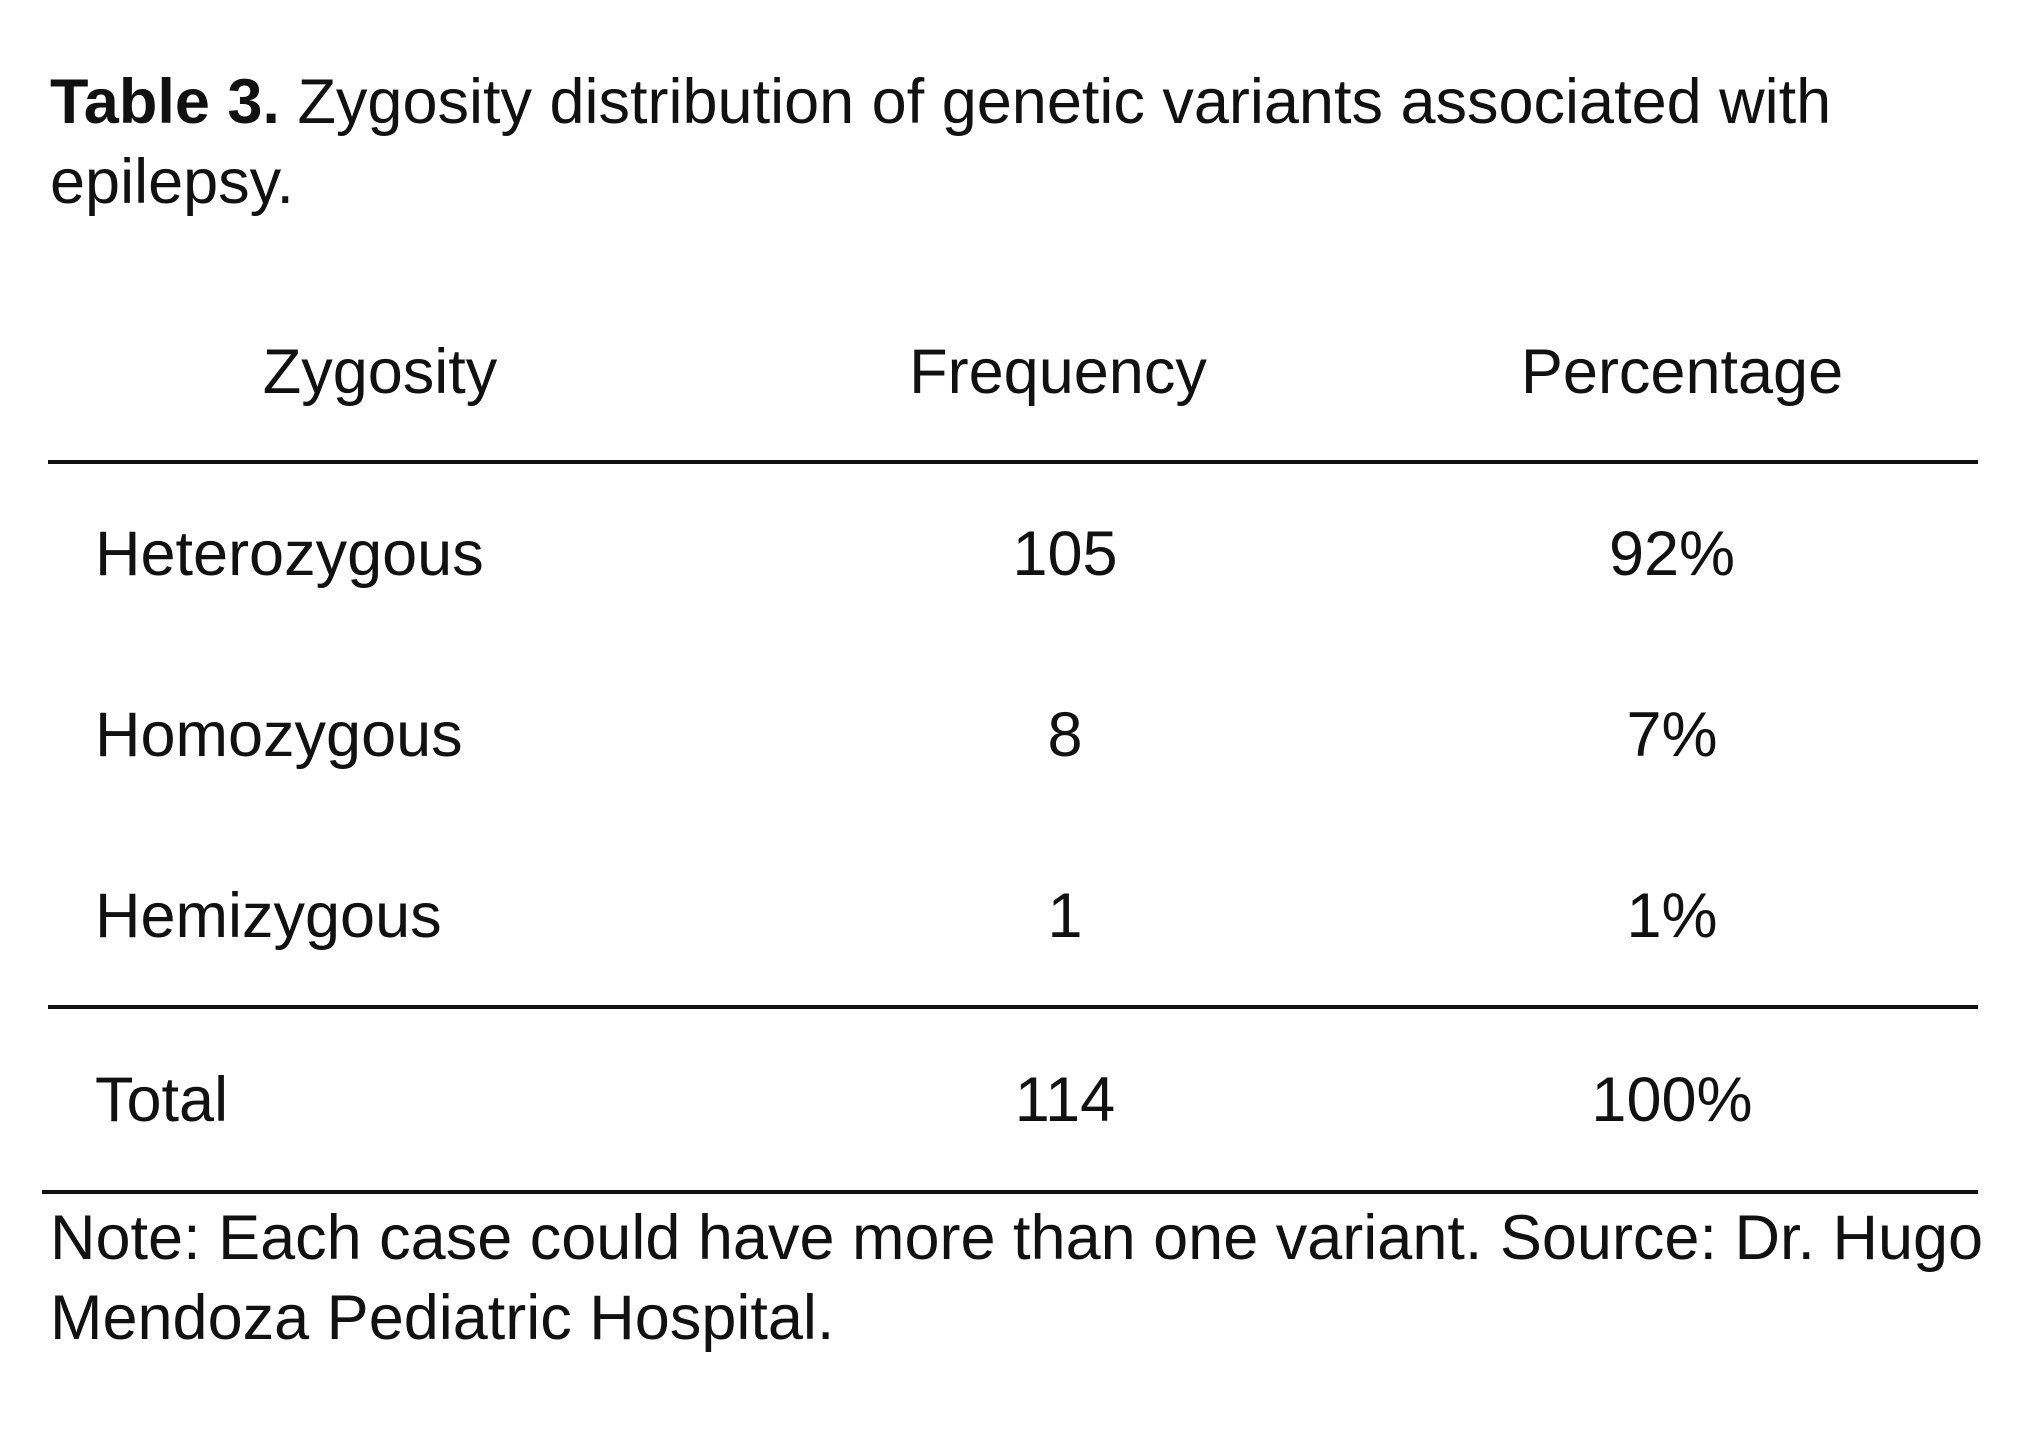 Image resolution: width=2017 pixels, height=1441 pixels. I want to click on column-header-zygosity: Zygosity, so click(380, 372).